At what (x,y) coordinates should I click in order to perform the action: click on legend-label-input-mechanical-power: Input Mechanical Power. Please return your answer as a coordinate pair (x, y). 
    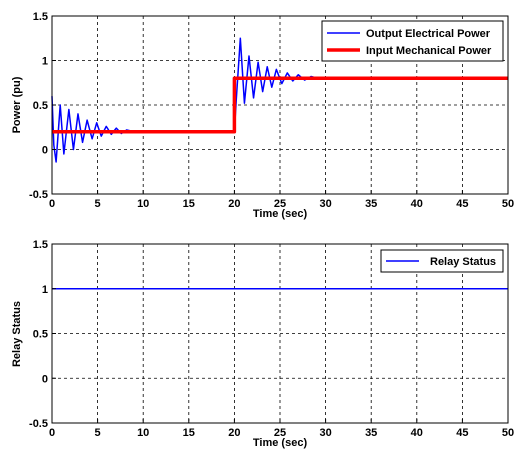
    Looking at the image, I should click on (429, 51).